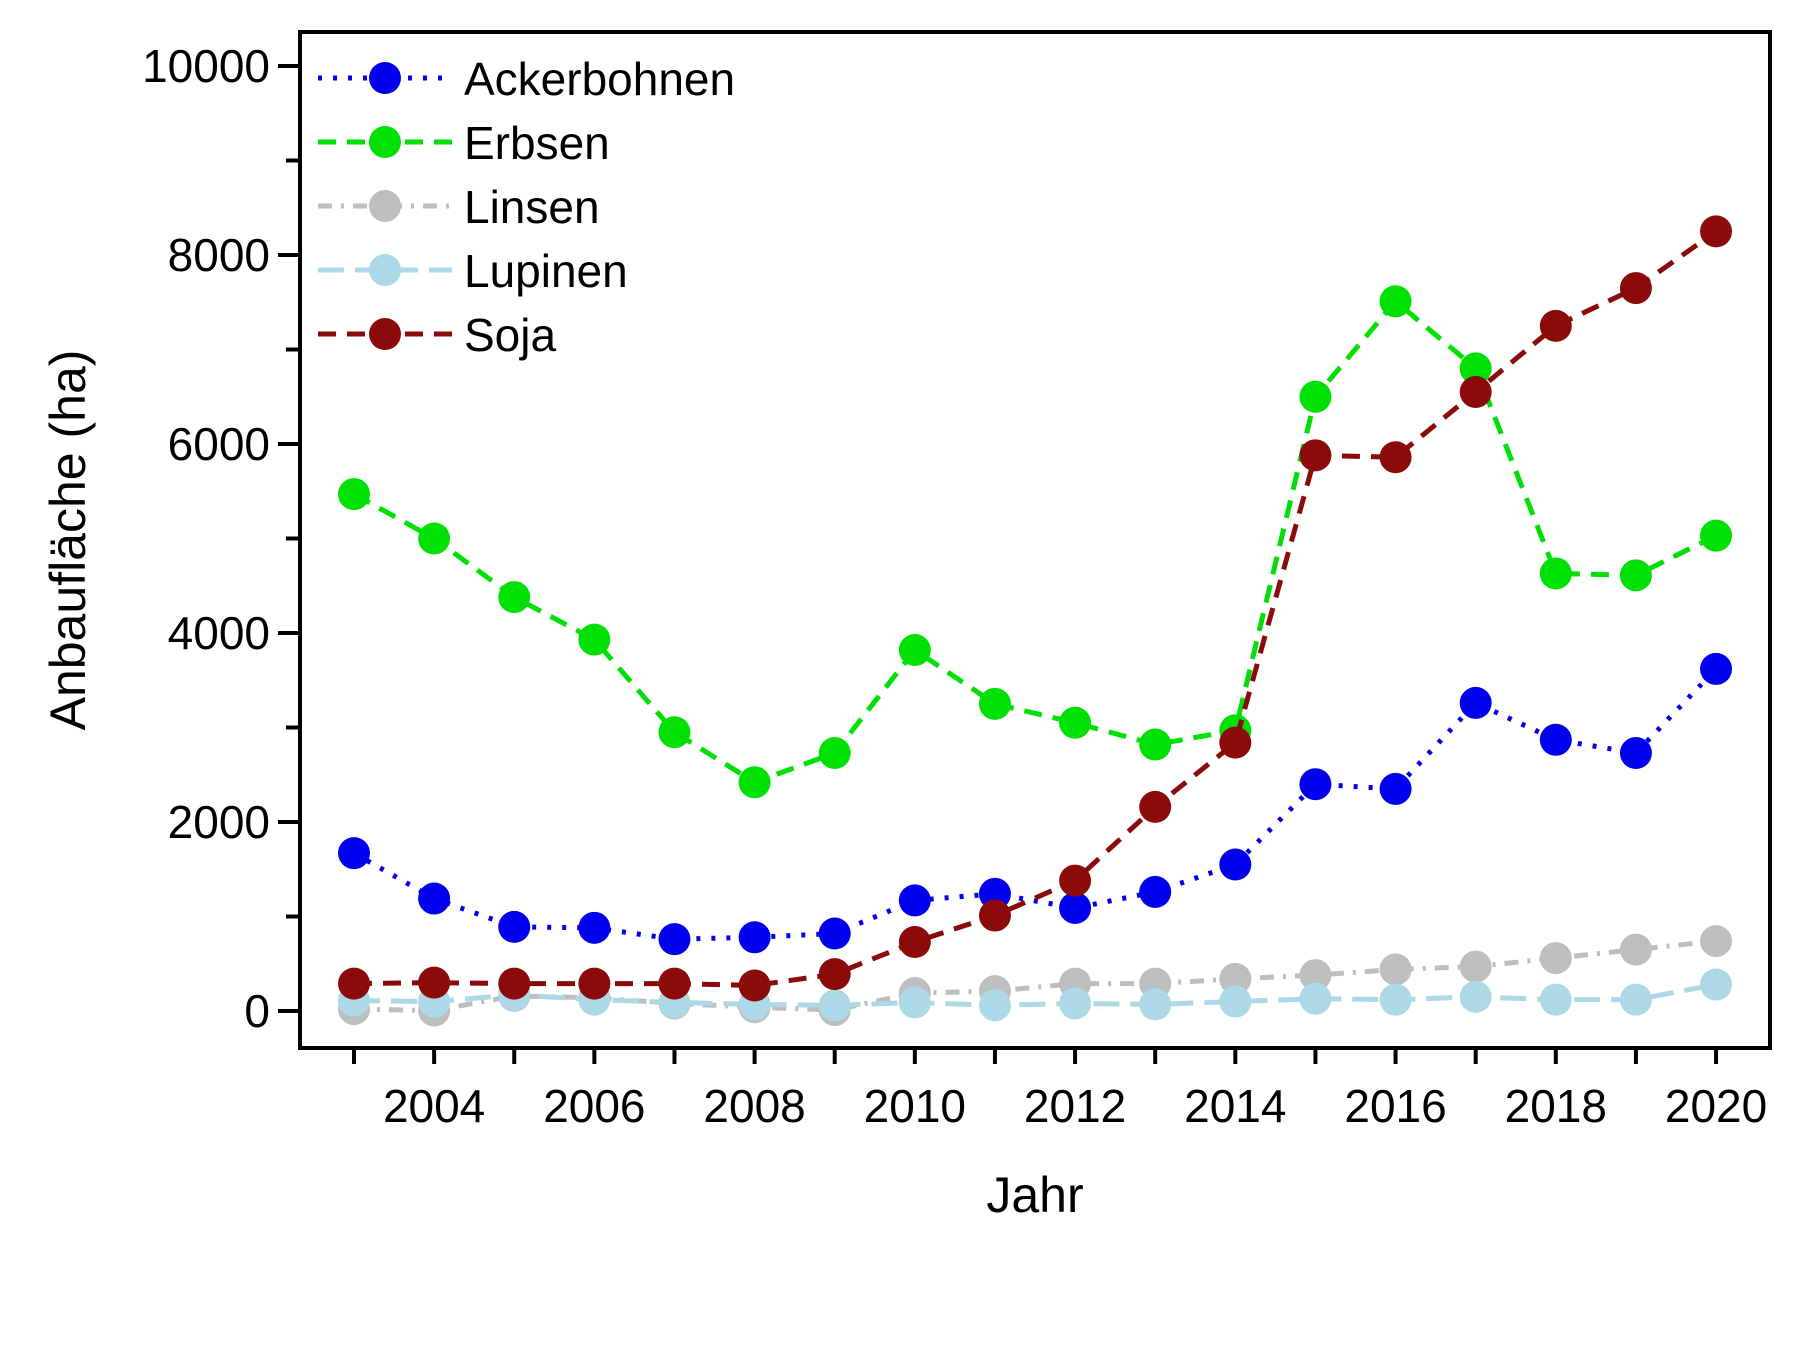 This screenshot has width=1800, height=1350. Describe the element at coordinates (546, 271) in the screenshot. I see `legend-label: Lupinen` at that location.